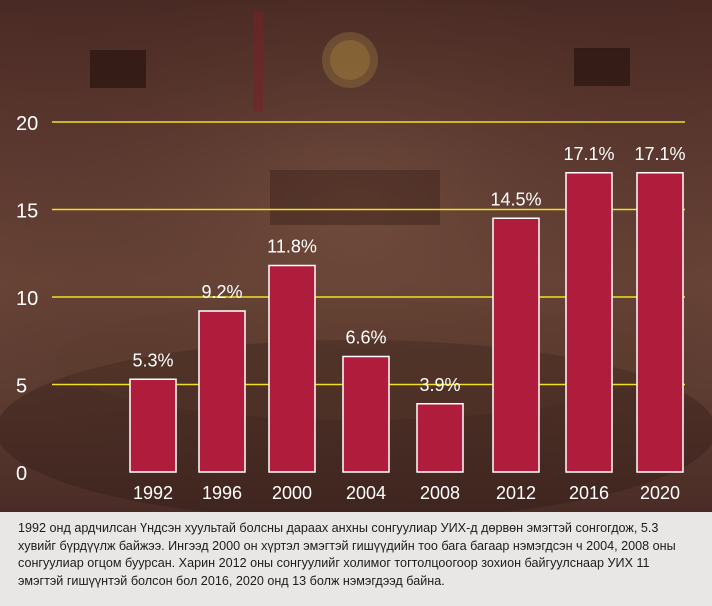 This screenshot has height=606, width=712. Describe the element at coordinates (589, 322) in the screenshot. I see `bar-2016` at that location.